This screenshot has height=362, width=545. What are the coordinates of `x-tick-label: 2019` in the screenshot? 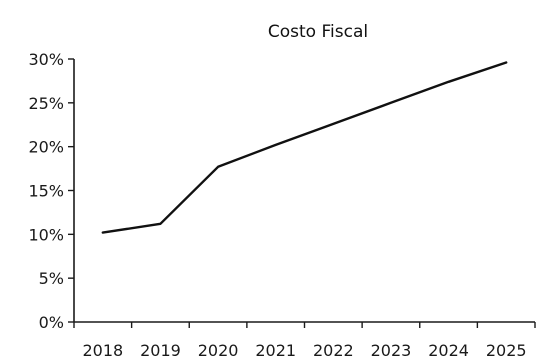 It's located at (160, 350).